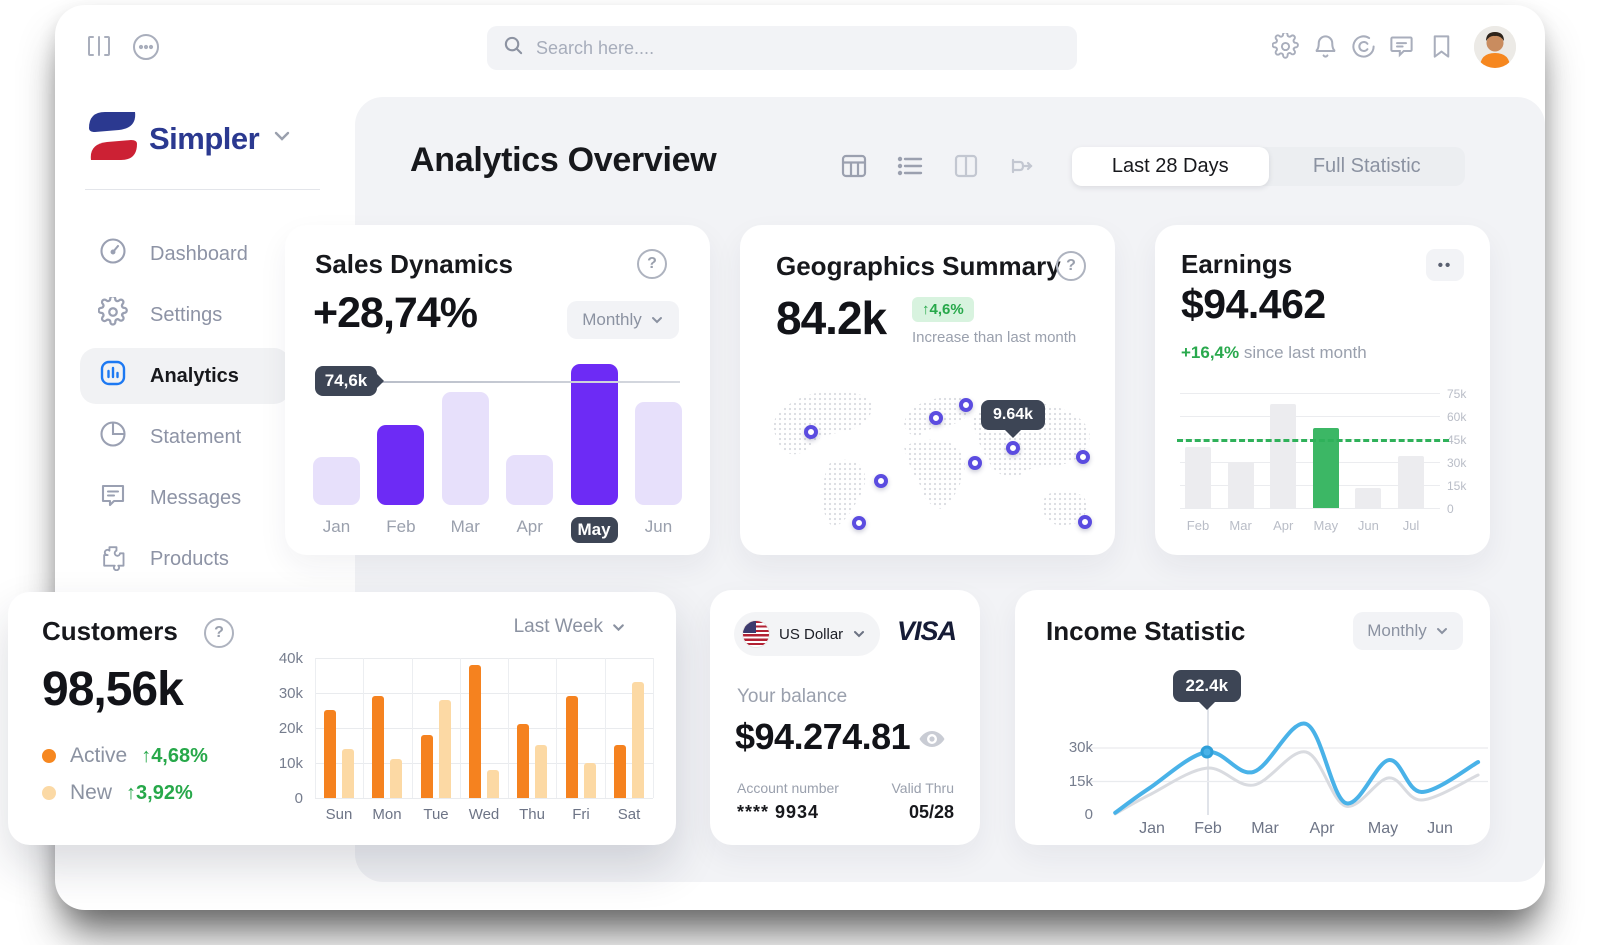 This screenshot has height=945, width=1600. Describe the element at coordinates (493, 784) in the screenshot. I see `customers-bar-new-wed` at that location.